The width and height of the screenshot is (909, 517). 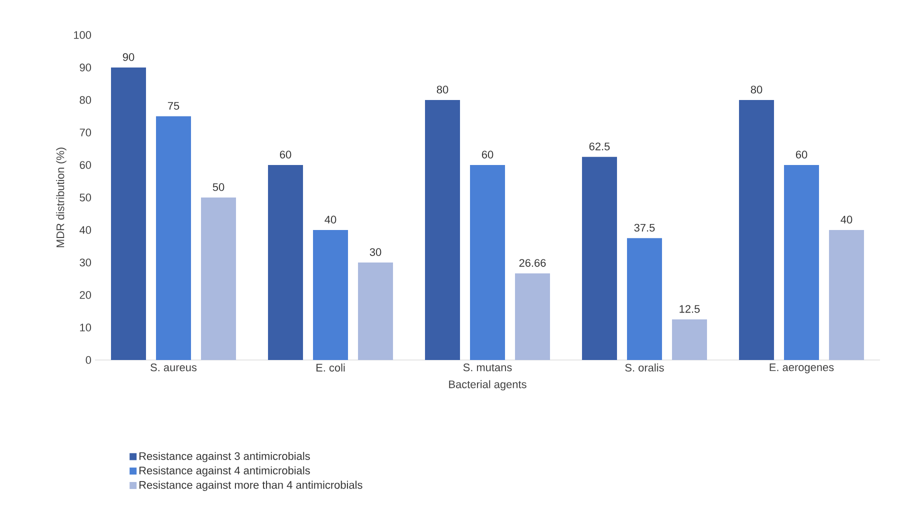 I want to click on x-tick-label: E. coli, so click(x=330, y=368).